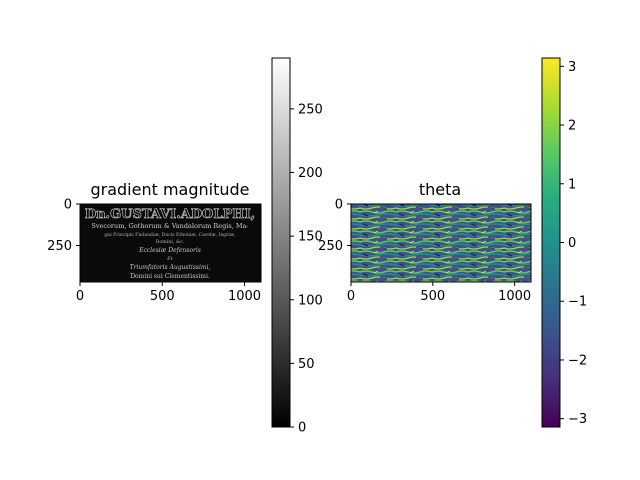 The height and width of the screenshot is (480, 640). Describe the element at coordinates (170, 259) in the screenshot. I see `image-text-line: Et` at that location.